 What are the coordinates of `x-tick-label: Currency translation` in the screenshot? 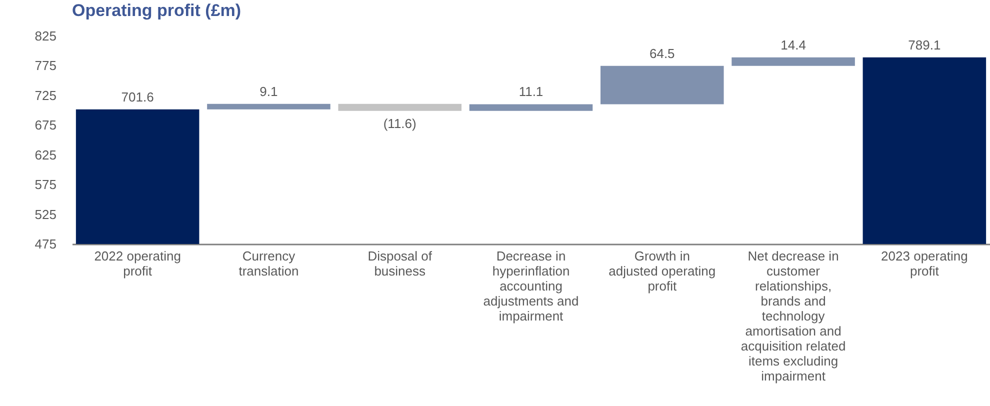 It's located at (268, 263).